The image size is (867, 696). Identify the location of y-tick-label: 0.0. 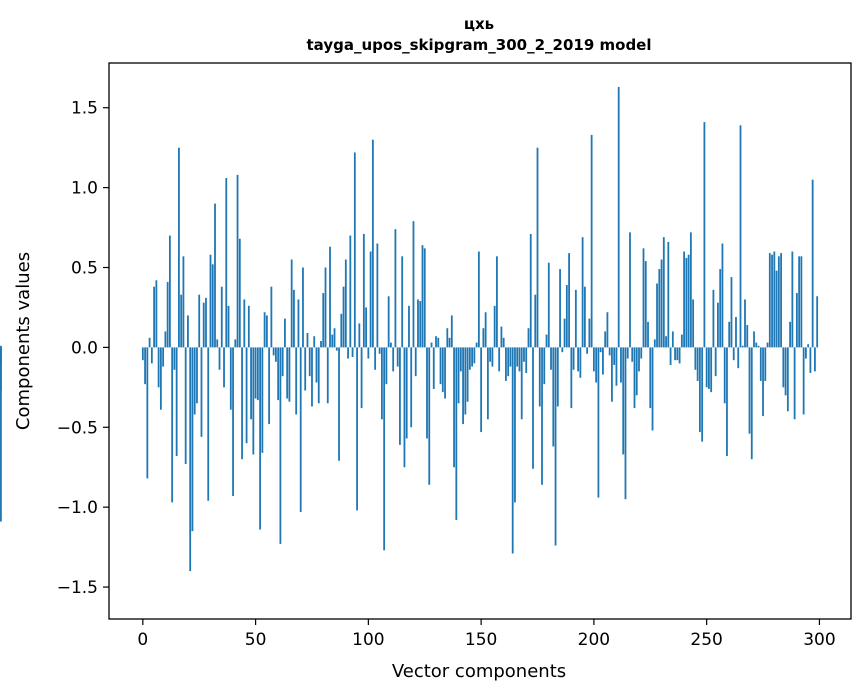
(84, 348).